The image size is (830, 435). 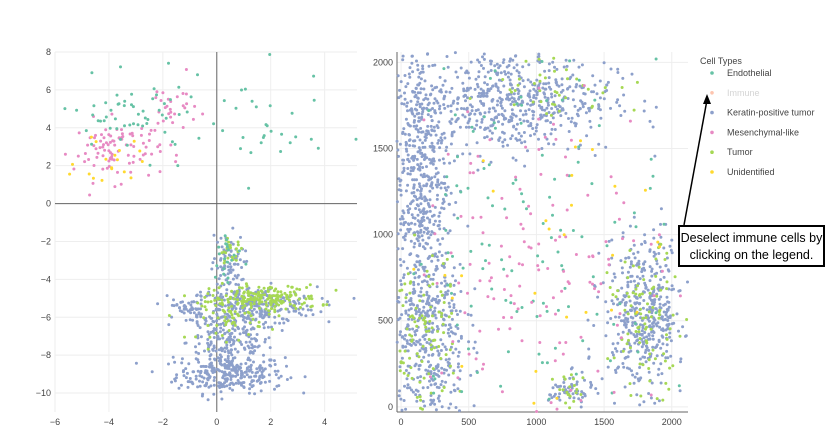 What do you see at coordinates (743, 93) in the screenshot?
I see `legend-label: Immune` at bounding box center [743, 93].